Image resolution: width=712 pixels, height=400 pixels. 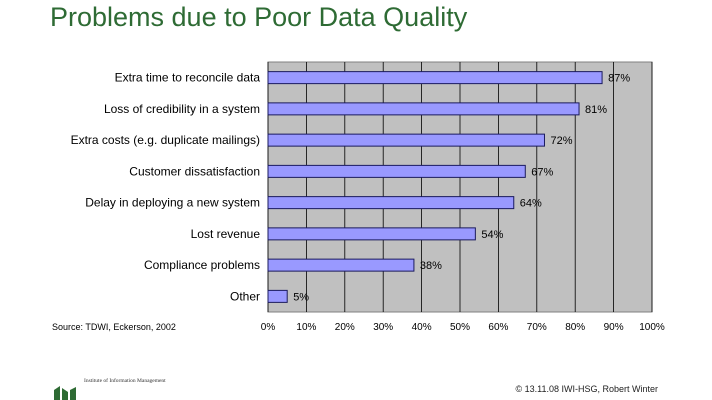 I want to click on data-label: 67%, so click(x=542, y=172).